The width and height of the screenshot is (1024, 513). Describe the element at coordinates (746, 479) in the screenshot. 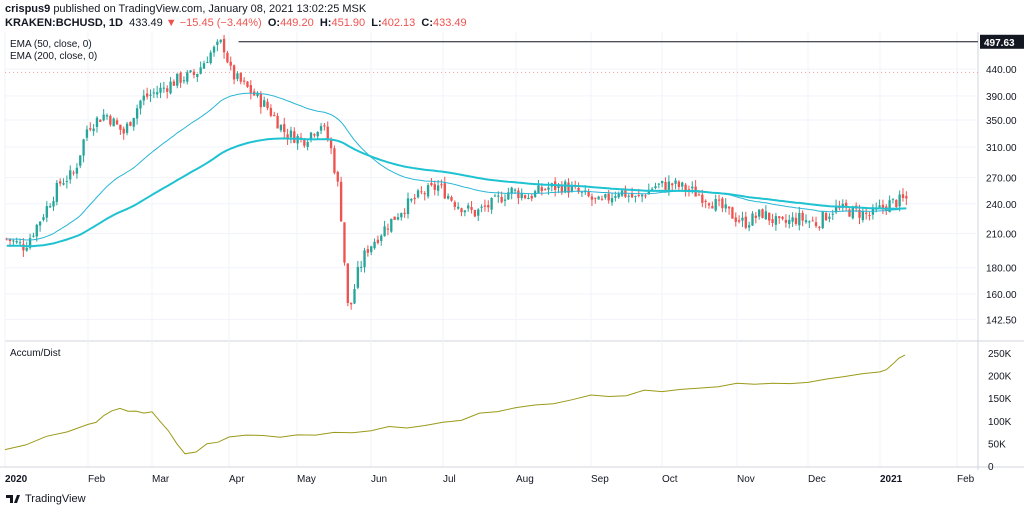

I see `time-tick-label: Nov` at that location.